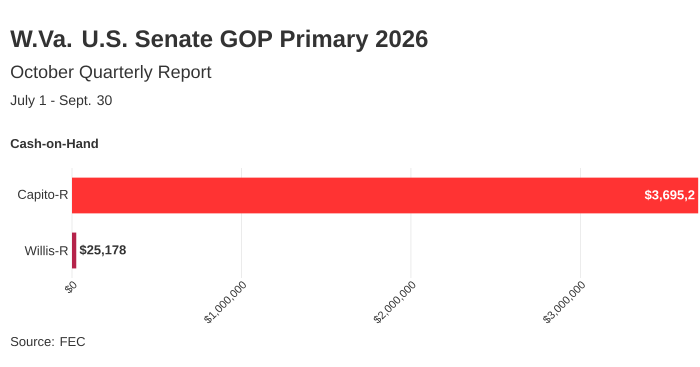 This screenshot has width=700, height=367. I want to click on text: Cash-on-Hand, so click(54, 143).